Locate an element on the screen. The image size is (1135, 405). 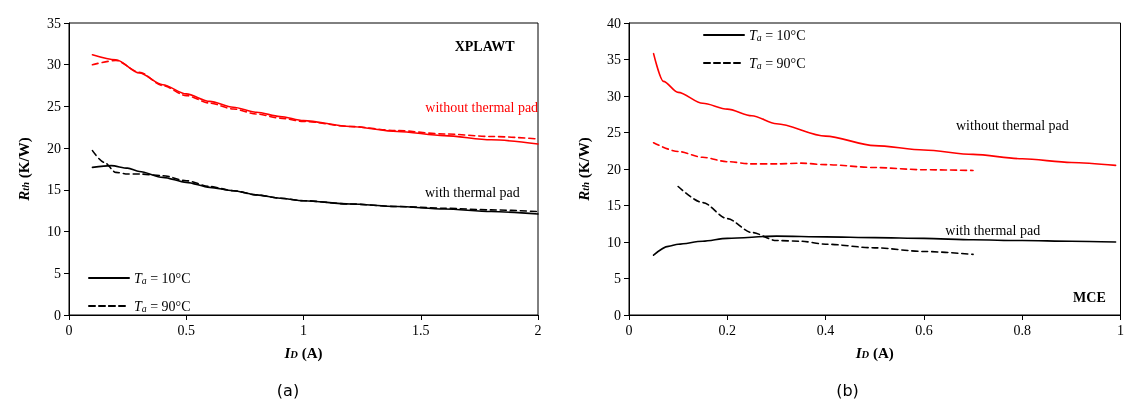
x-tick-label: 2 is located at coordinates (538, 330).